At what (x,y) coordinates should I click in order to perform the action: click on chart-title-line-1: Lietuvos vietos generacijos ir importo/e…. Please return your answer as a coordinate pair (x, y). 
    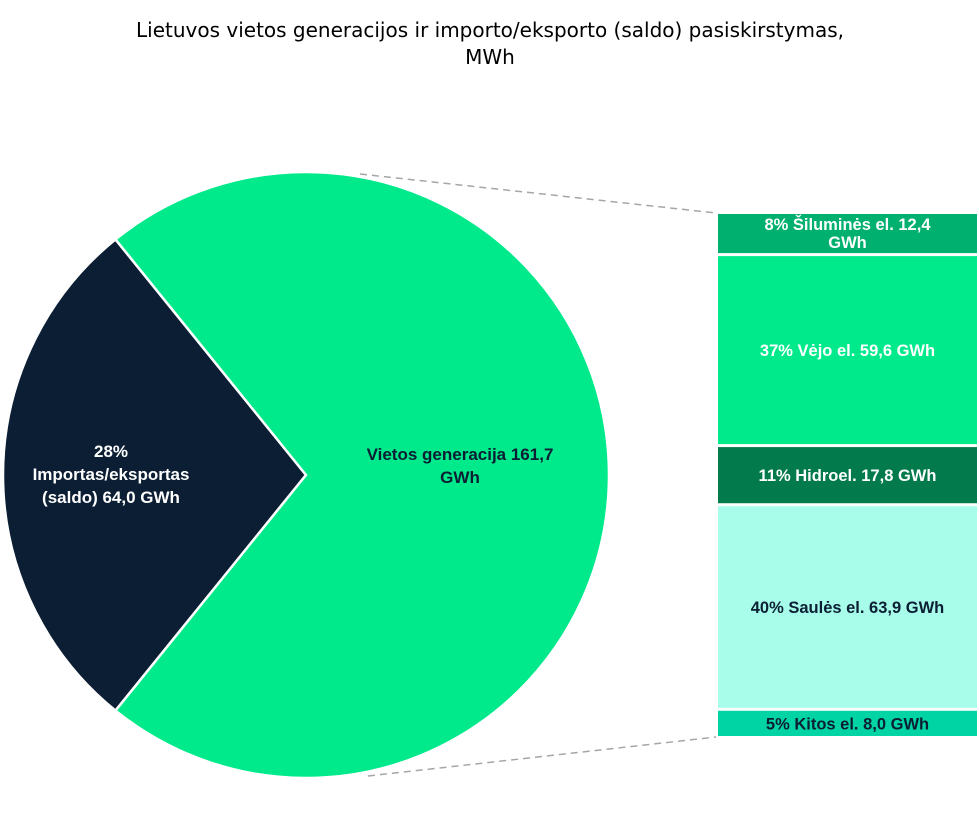
    Looking at the image, I should click on (490, 30).